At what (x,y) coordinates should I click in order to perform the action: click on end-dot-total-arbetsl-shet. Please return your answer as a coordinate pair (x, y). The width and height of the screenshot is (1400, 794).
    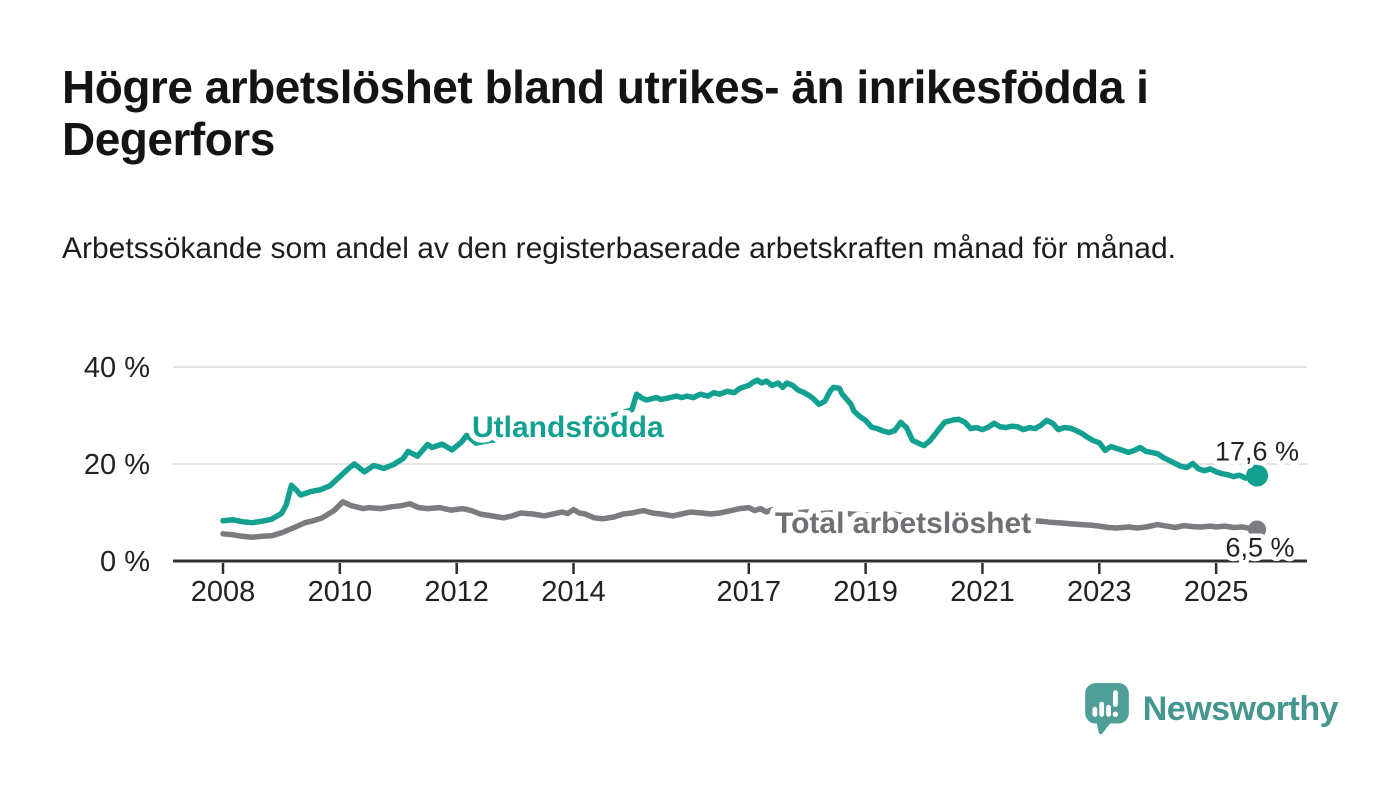
    Looking at the image, I should click on (1257, 529).